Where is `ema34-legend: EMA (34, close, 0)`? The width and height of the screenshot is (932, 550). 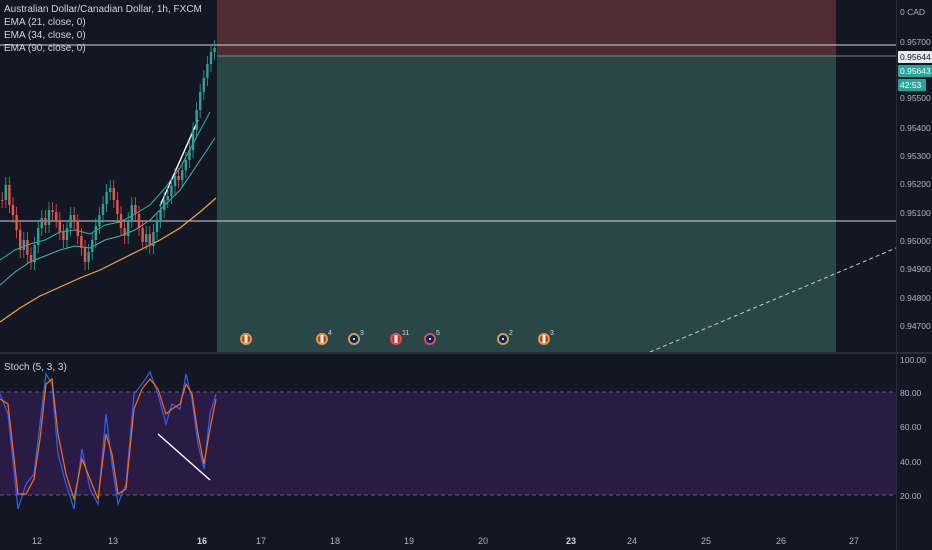 ema34-legend: EMA (34, close, 0) is located at coordinates (45, 35).